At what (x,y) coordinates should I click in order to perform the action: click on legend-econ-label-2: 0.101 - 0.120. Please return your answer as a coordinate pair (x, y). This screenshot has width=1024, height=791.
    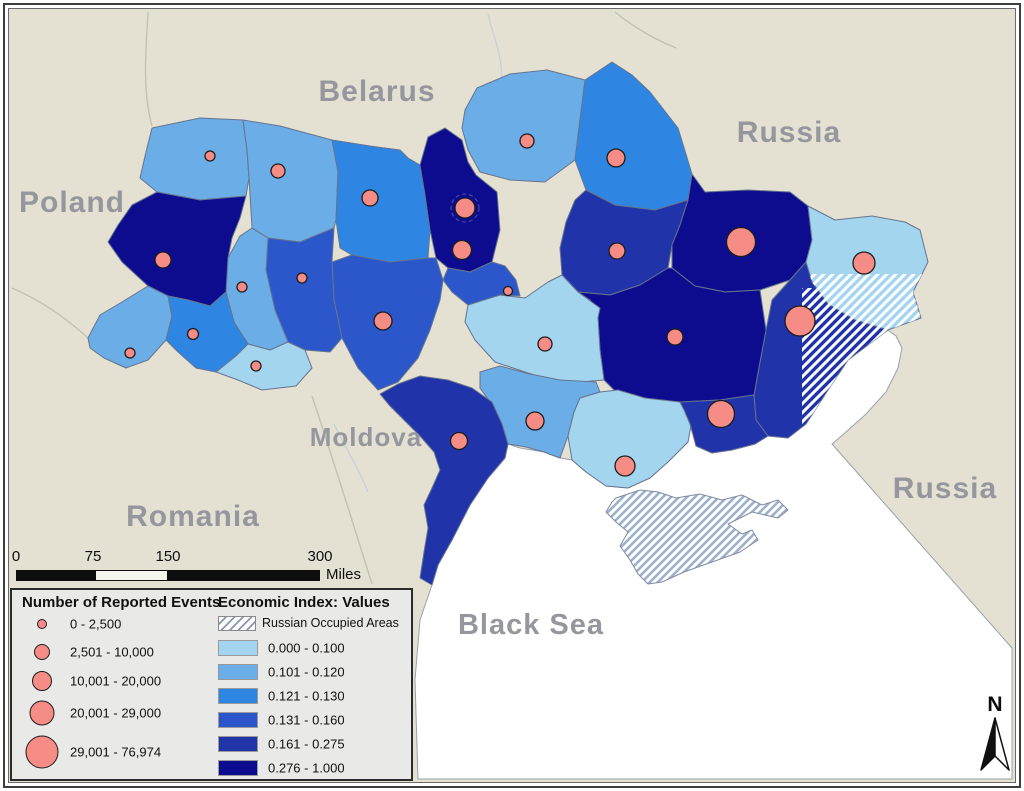
    Looking at the image, I should click on (306, 672).